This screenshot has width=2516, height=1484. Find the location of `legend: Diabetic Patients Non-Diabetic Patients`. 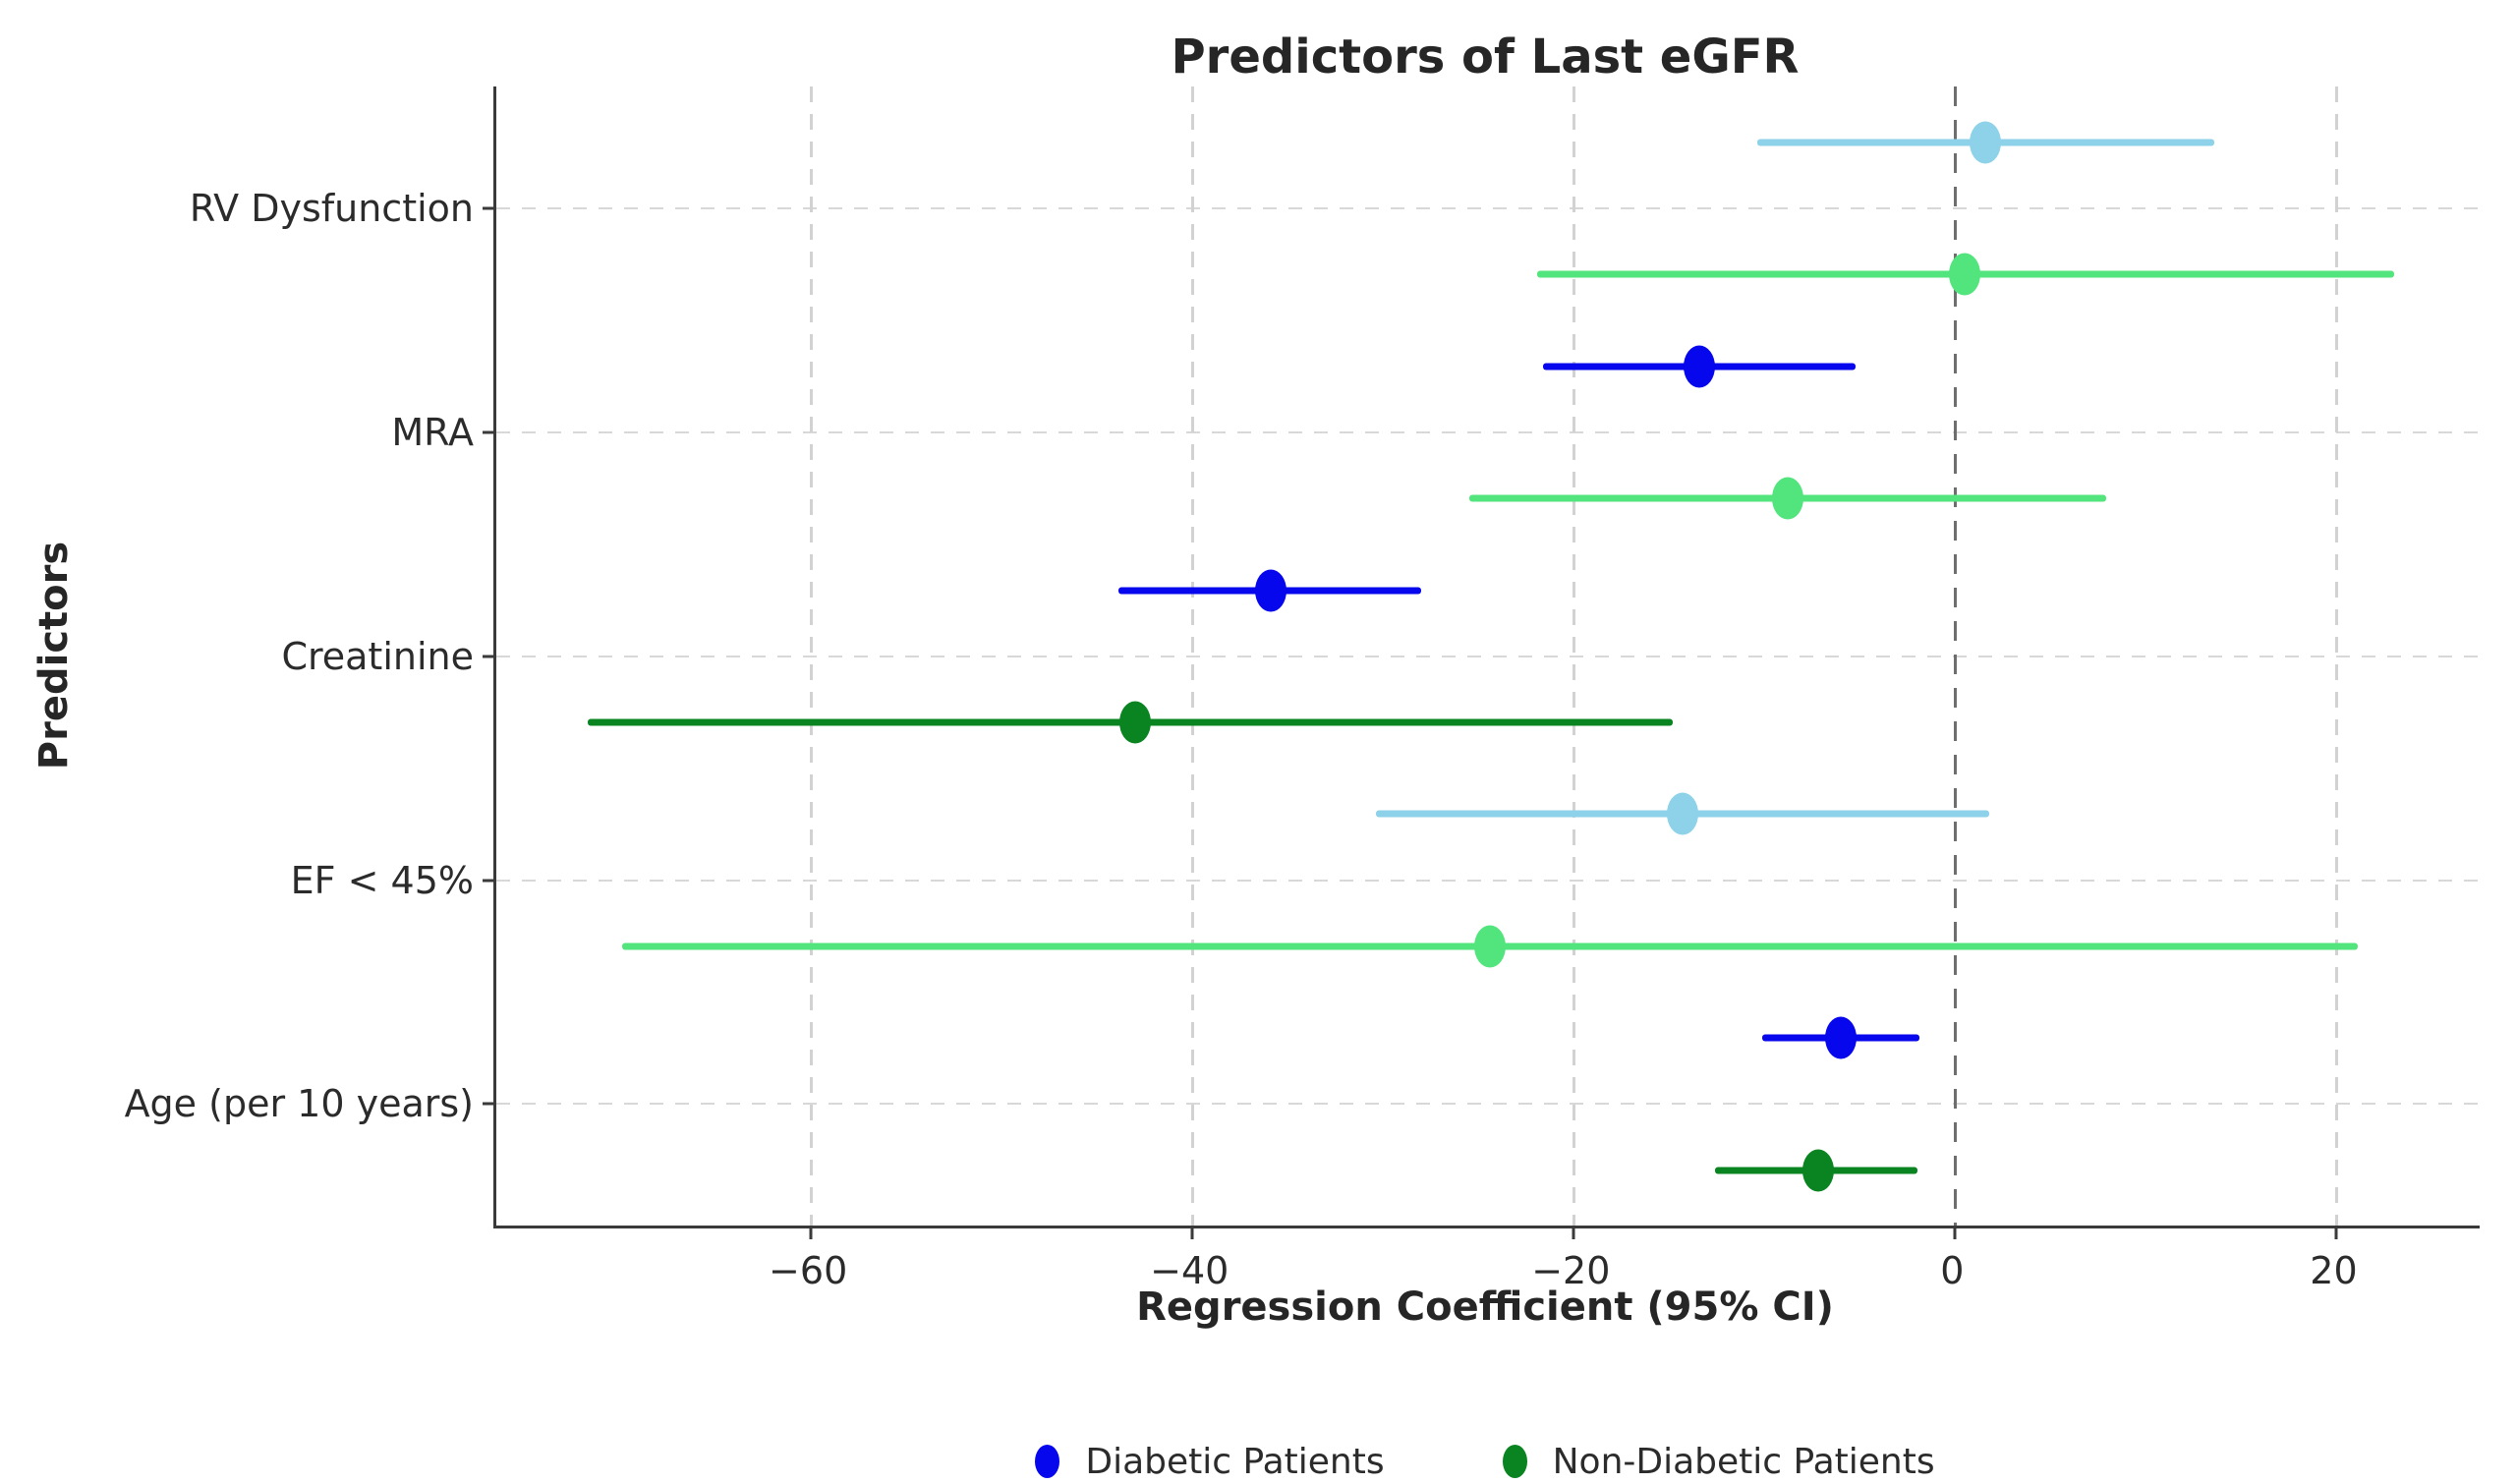

legend: Diabetic Patients Non-Diabetic Patients is located at coordinates (1485, 1455).